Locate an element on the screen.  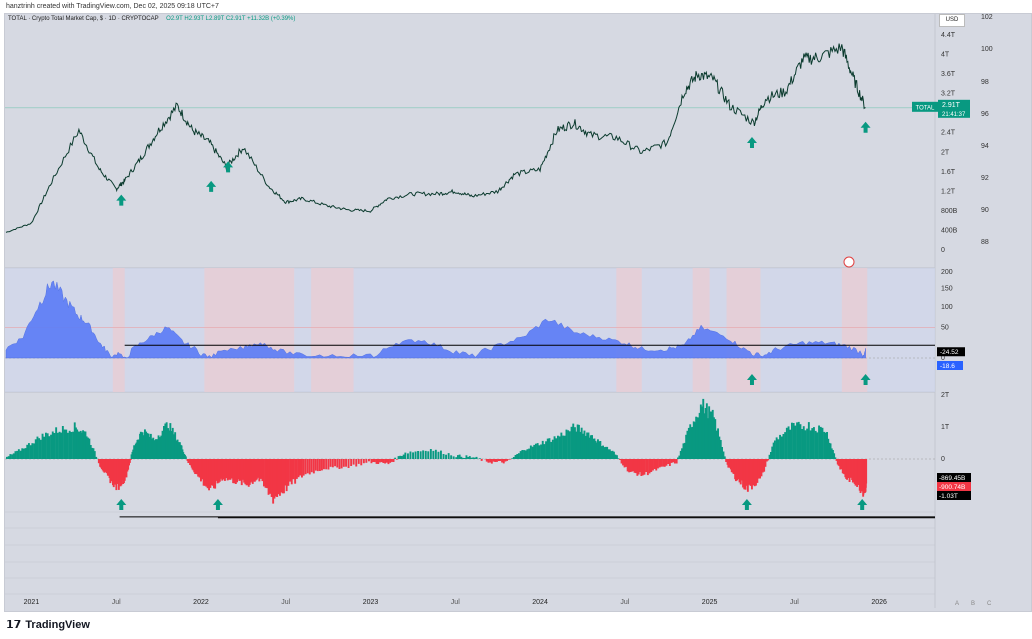
symbol-badge-label: TOTAL is located at coordinates (925, 108).